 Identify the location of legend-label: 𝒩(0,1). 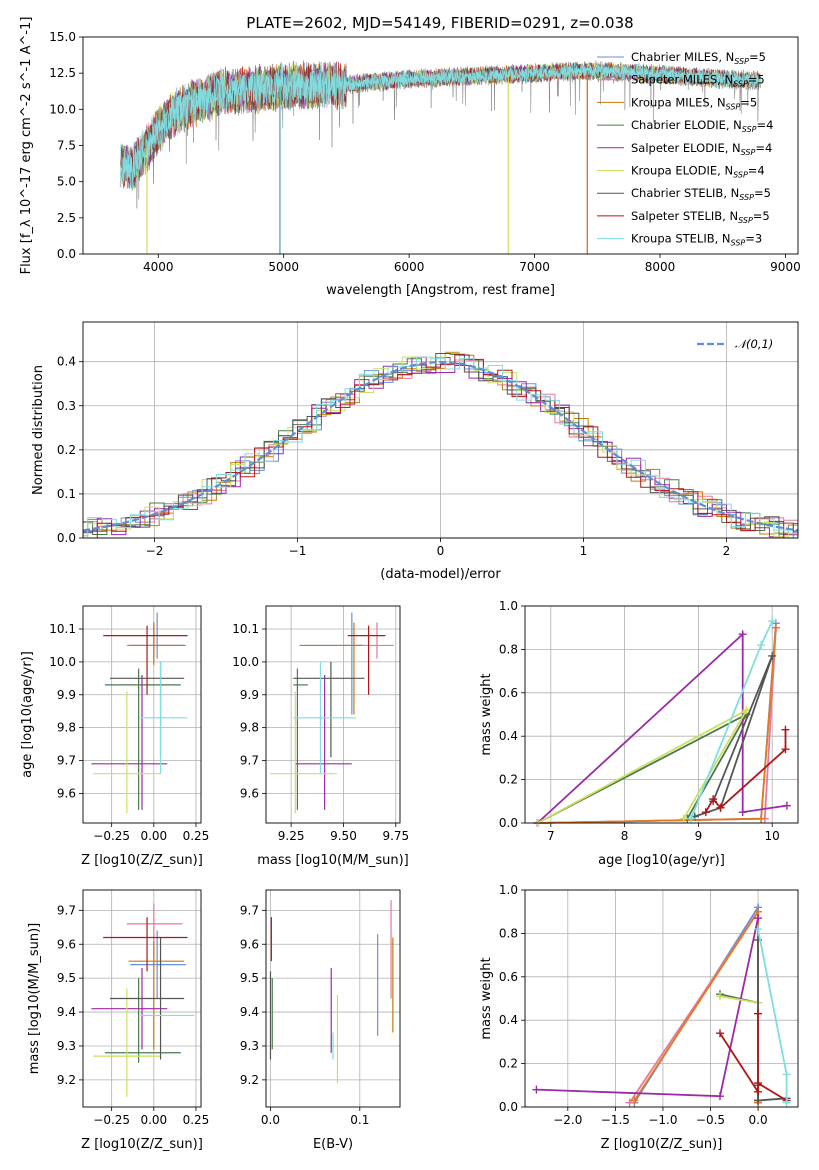
(754, 344).